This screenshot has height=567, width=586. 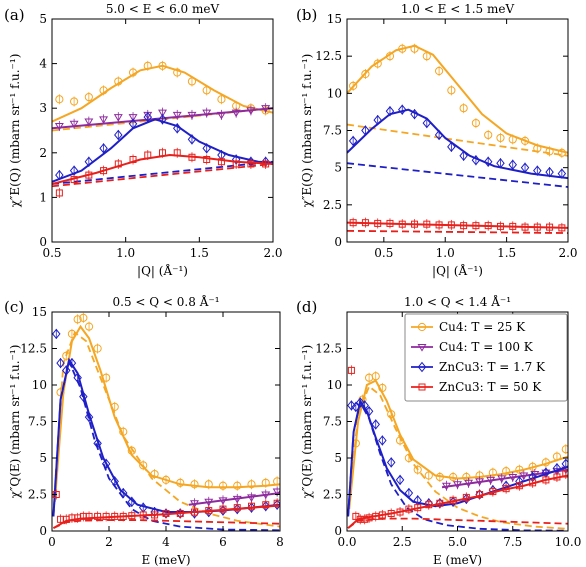 I want to click on y-axis-label: χ″E(Q) (mbarn sr⁻¹ f.u.⁻¹), so click(x=307, y=131).